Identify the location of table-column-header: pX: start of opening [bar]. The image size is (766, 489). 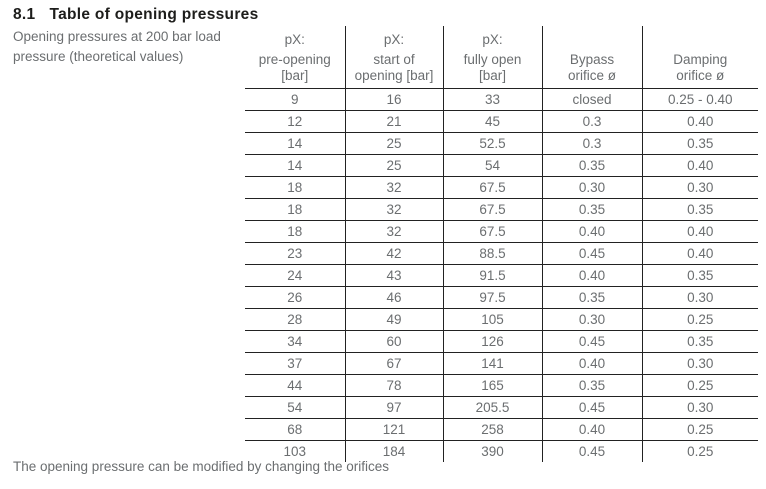
(394, 57).